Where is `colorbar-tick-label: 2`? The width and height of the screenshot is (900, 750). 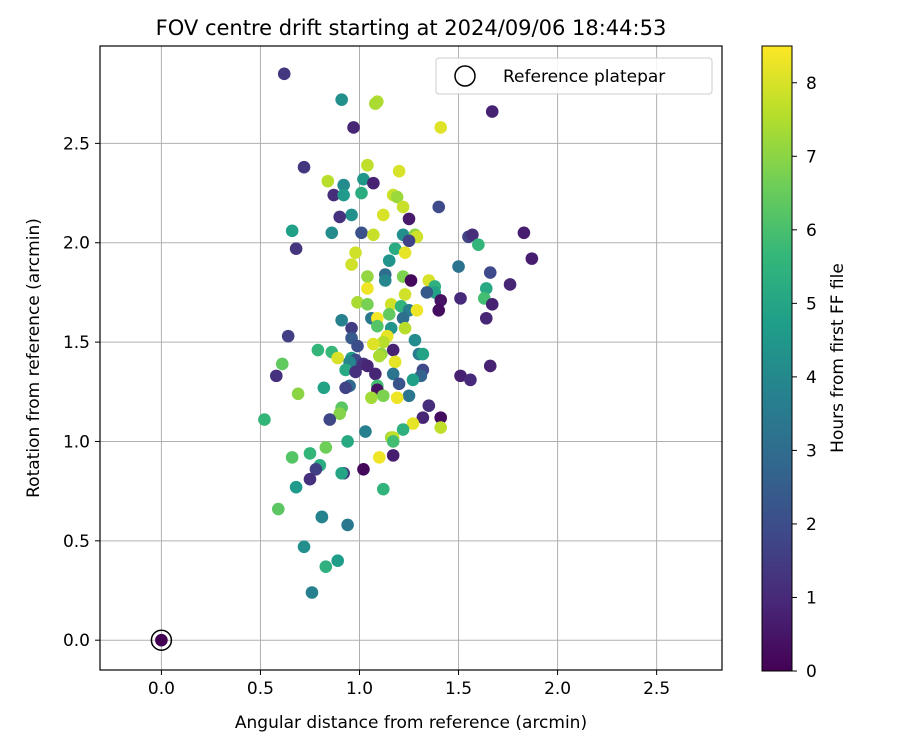
colorbar-tick-label: 2 is located at coordinates (811, 525).